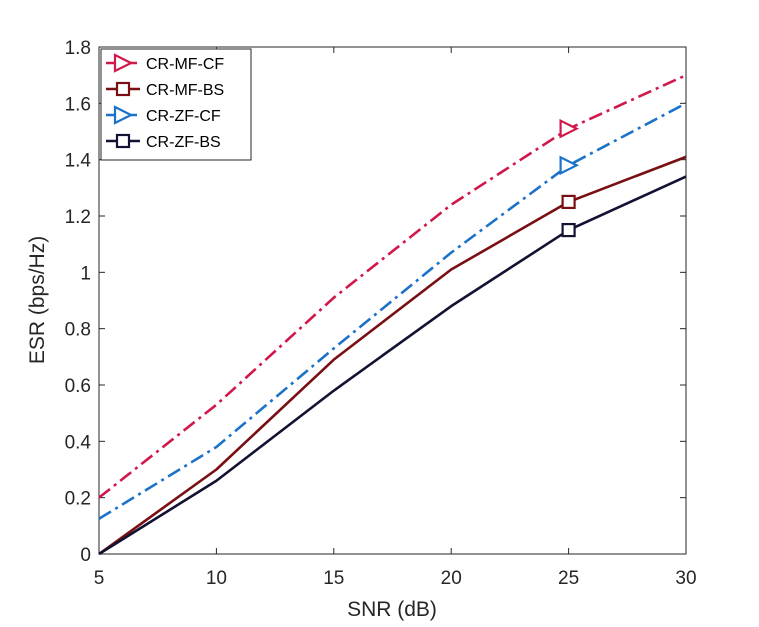 This screenshot has height=627, width=759. What do you see at coordinates (78, 48) in the screenshot?
I see `y-tick-label: 1.8` at bounding box center [78, 48].